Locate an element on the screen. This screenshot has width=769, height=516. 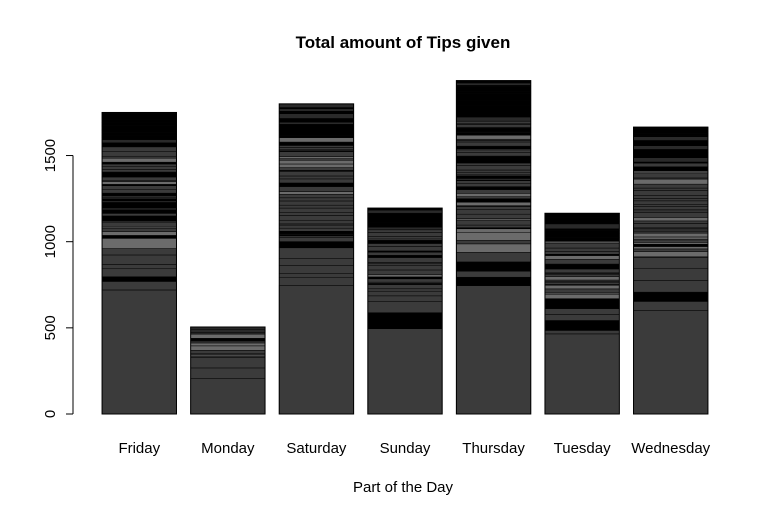
x-tick-label: Thursday is located at coordinates (493, 448).